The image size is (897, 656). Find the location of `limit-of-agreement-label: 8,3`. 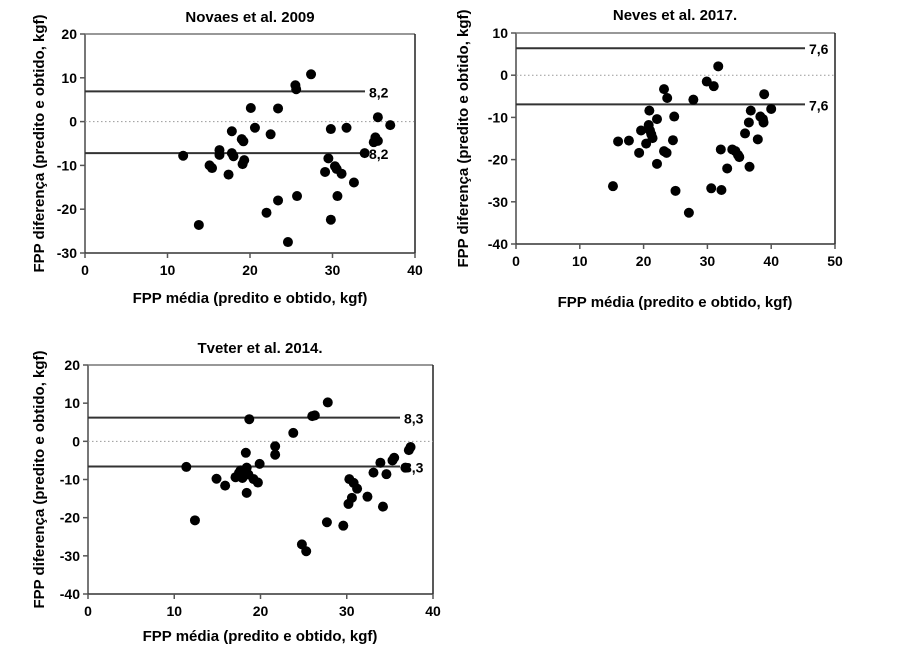

limit-of-agreement-label: 8,3 is located at coordinates (414, 468).